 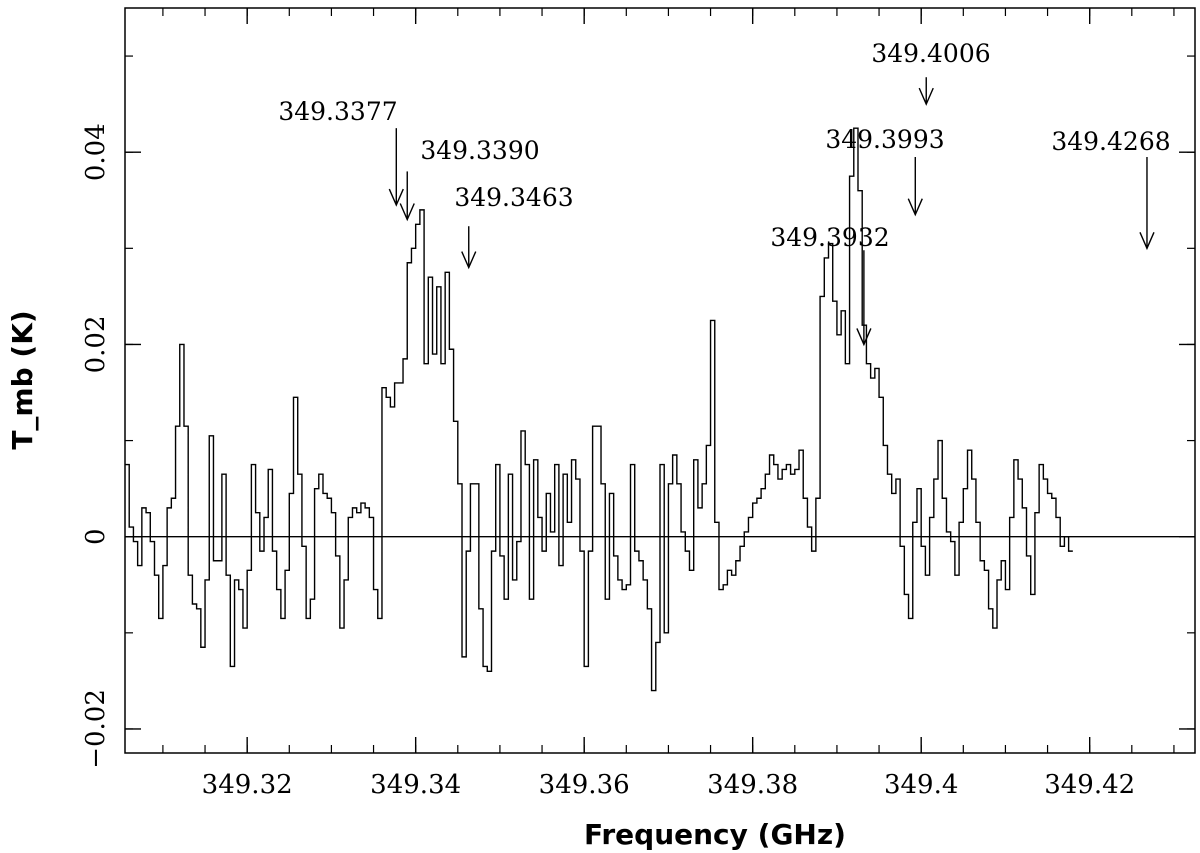 What do you see at coordinates (885, 171) in the screenshot?
I see `annotation-arrow: 349.3993` at bounding box center [885, 171].